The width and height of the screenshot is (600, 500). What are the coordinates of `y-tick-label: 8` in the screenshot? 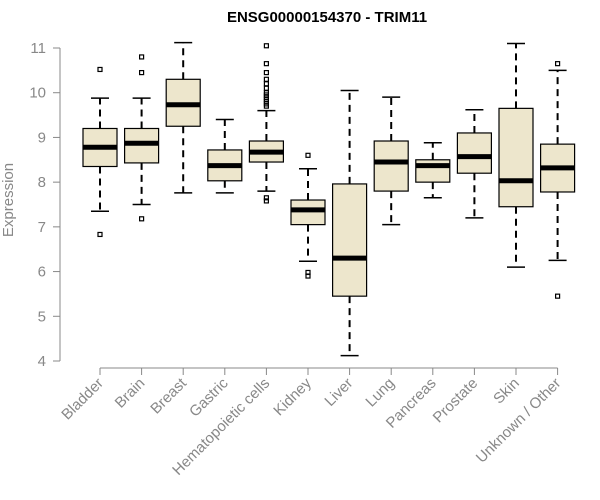 It's located at (42, 182).